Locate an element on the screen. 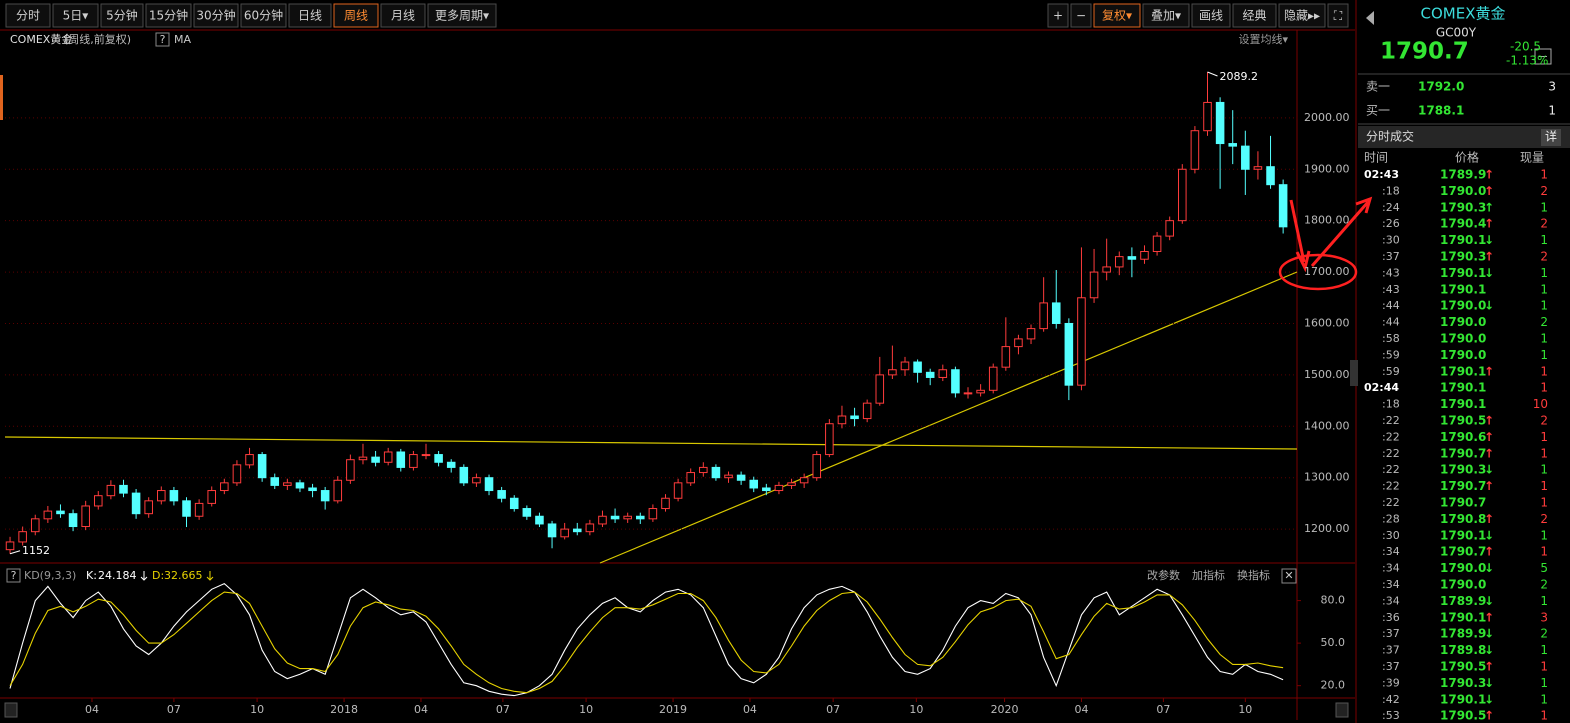 The image size is (1570, 723). toolbar-label: + is located at coordinates (1058, 16).